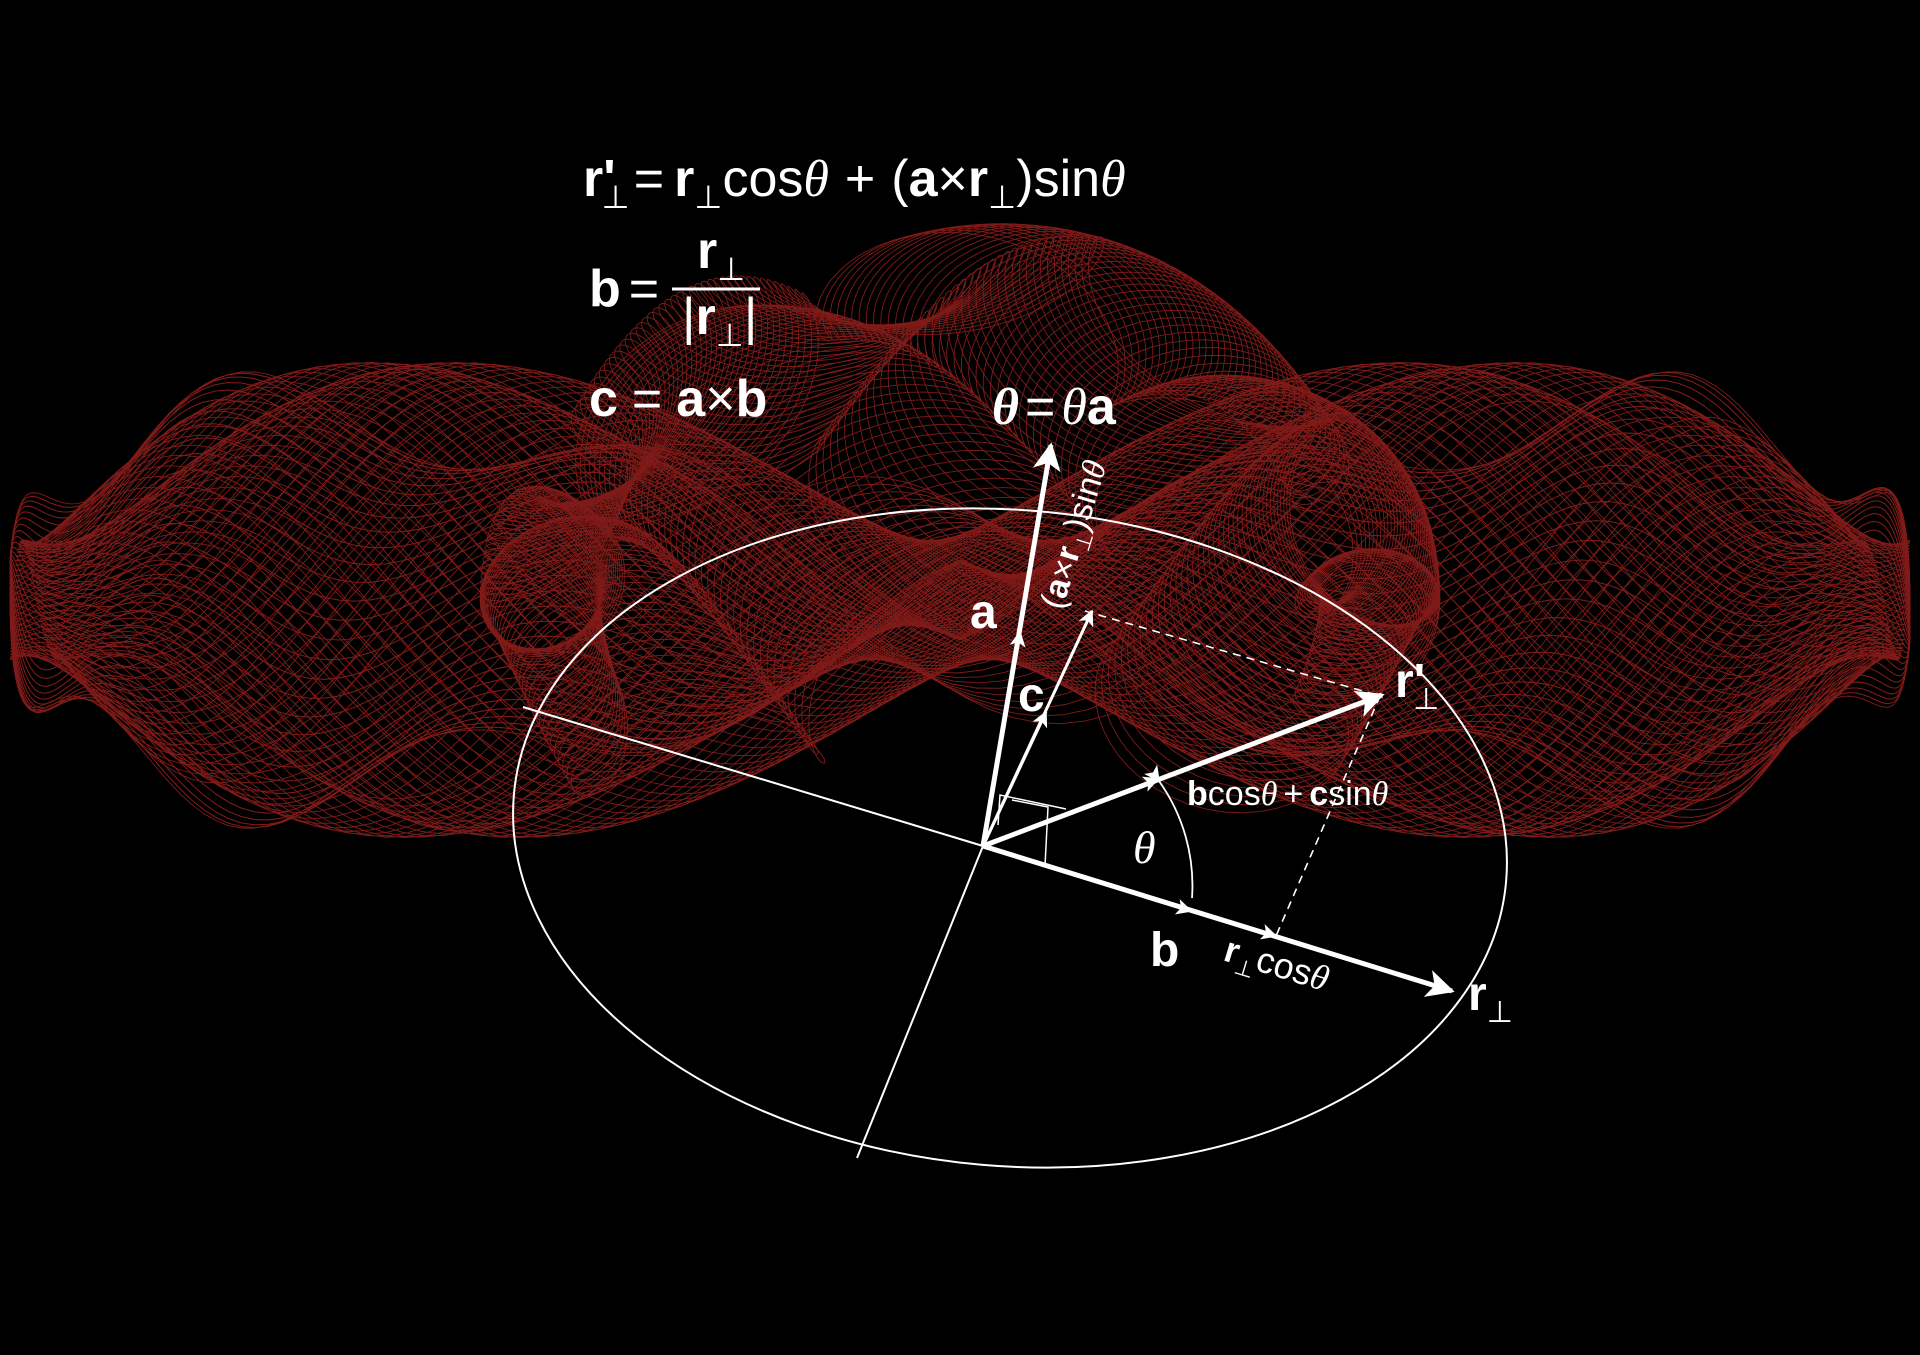 This screenshot has width=1920, height=1355. I want to click on label-bcos-csin: bcosθ + csinθ, so click(1287, 794).